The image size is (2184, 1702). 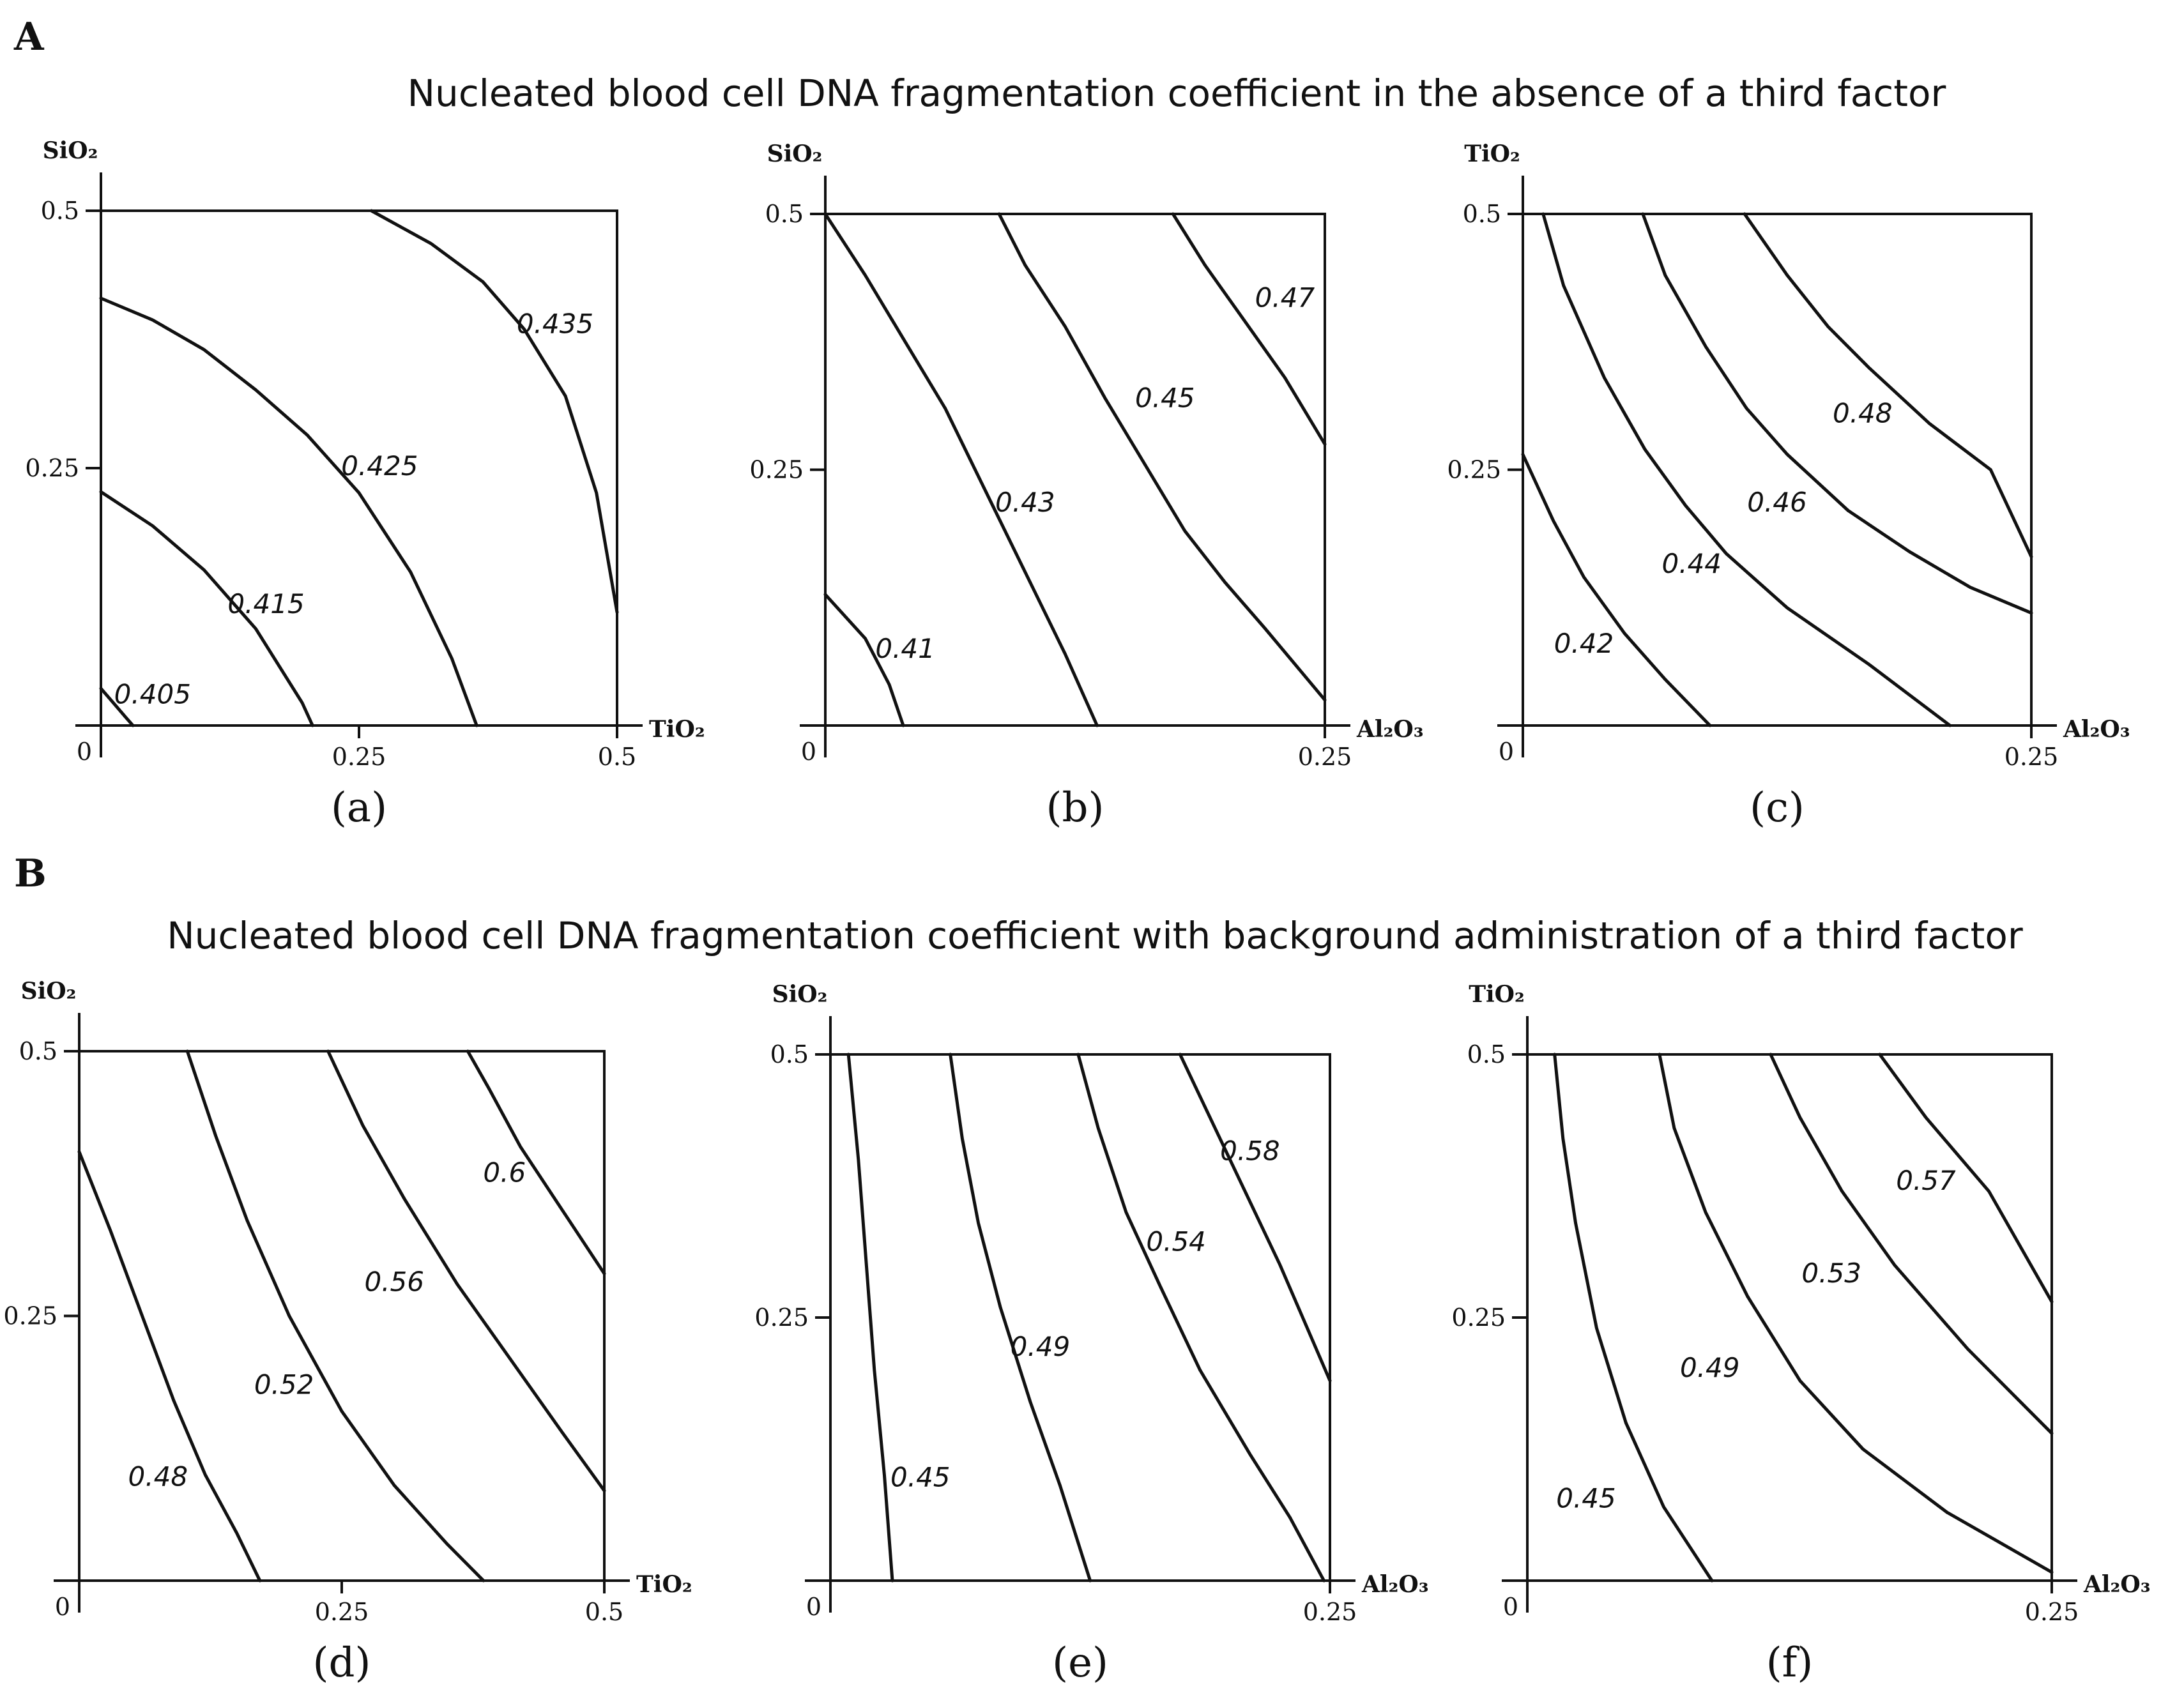 I want to click on contour-label: 0.53, so click(x=1831, y=1274).